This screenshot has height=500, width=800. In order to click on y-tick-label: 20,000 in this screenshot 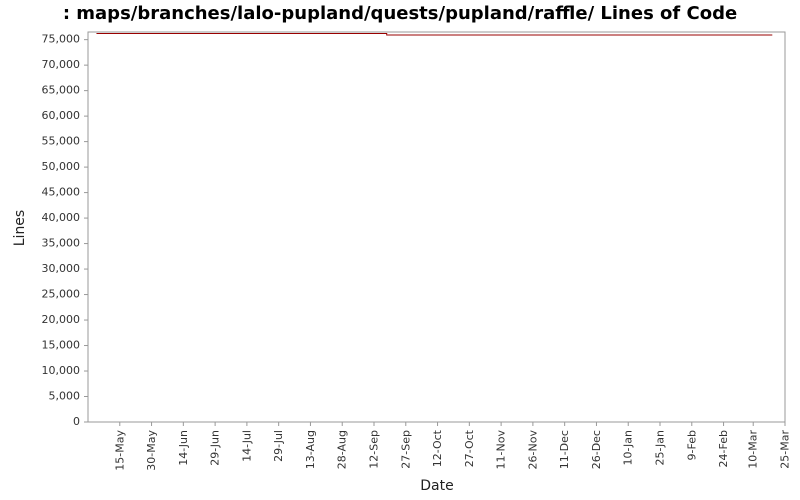, I will do `click(61, 319)`.